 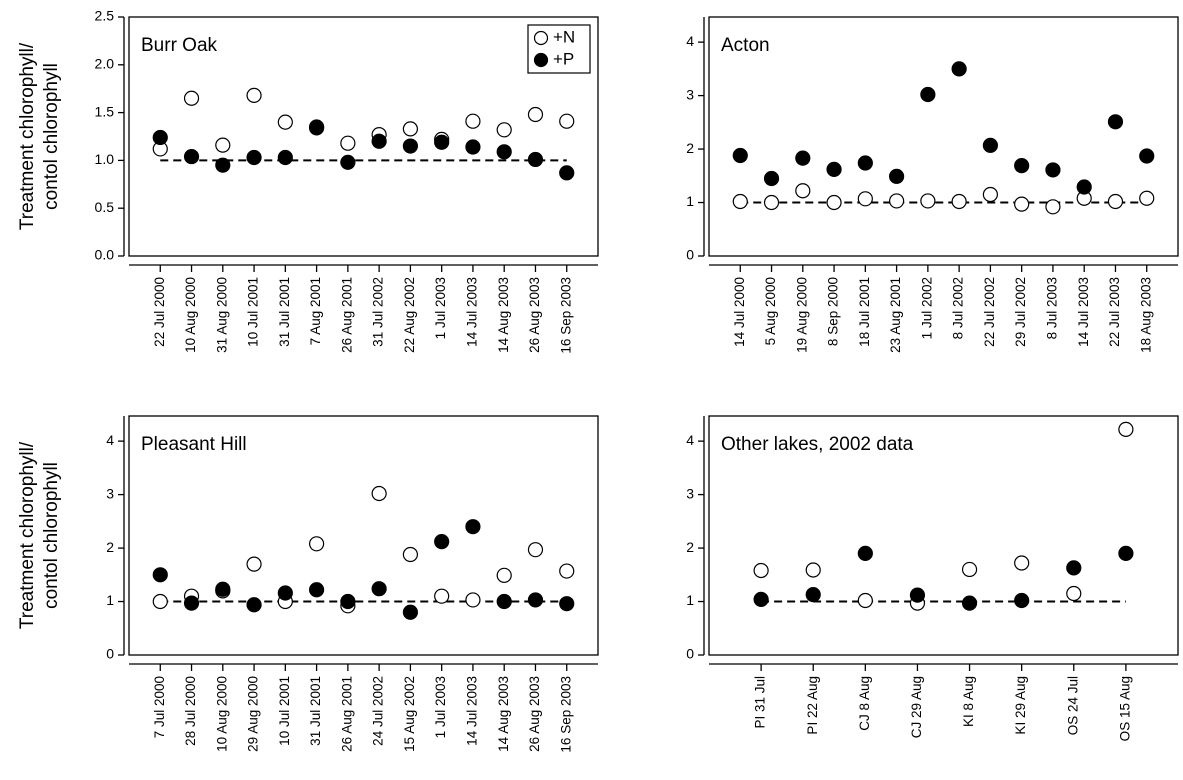 What do you see at coordinates (471, 312) in the screenshot?
I see `x-tick-label: 14 Jul 2003` at bounding box center [471, 312].